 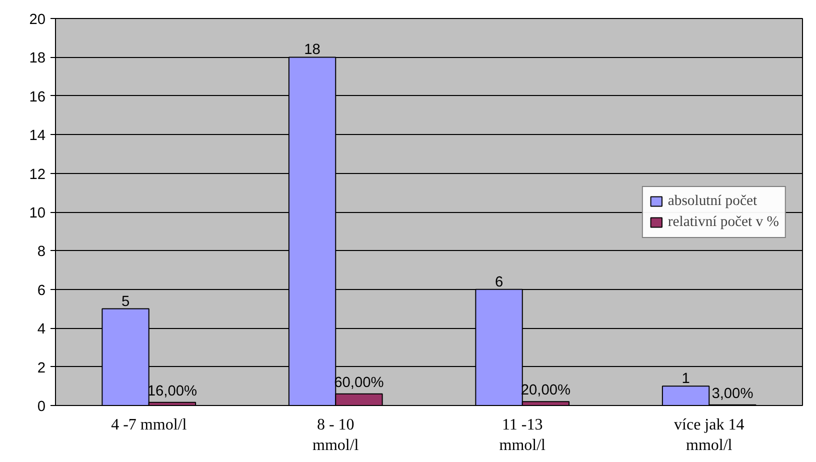 What do you see at coordinates (37, 58) in the screenshot?
I see `y-tick-label: 18` at bounding box center [37, 58].